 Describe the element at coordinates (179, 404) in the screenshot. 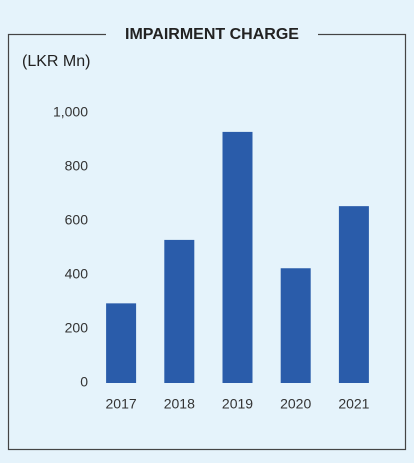

I see `x-tick-label: 2018` at that location.